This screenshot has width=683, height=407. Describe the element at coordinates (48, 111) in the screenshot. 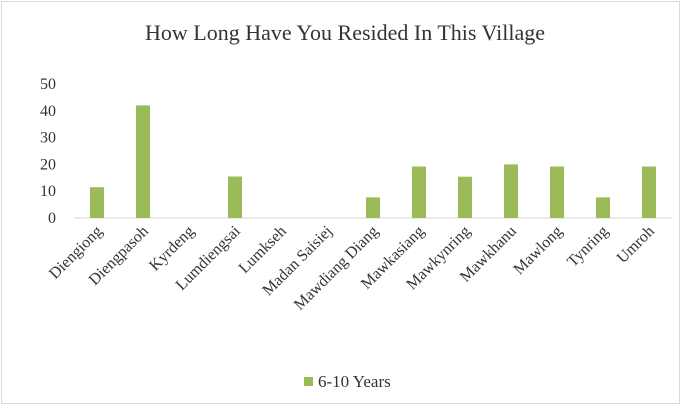

I see `y-tick-label: 40` at that location.